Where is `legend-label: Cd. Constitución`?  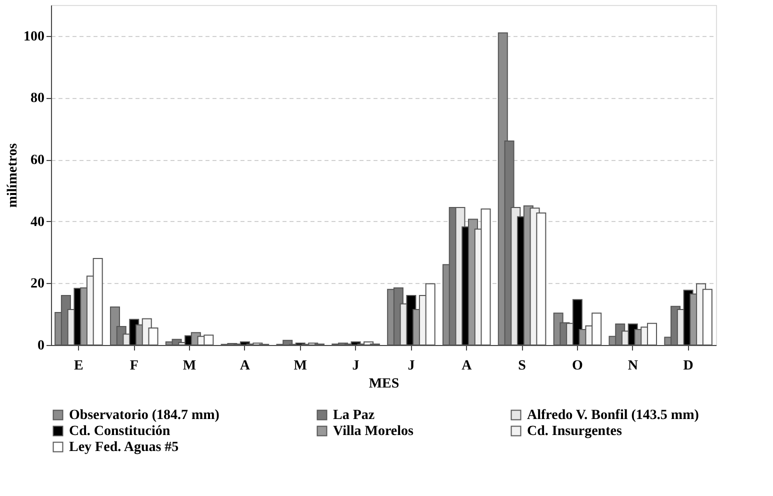 legend-label: Cd. Constitución is located at coordinates (119, 431).